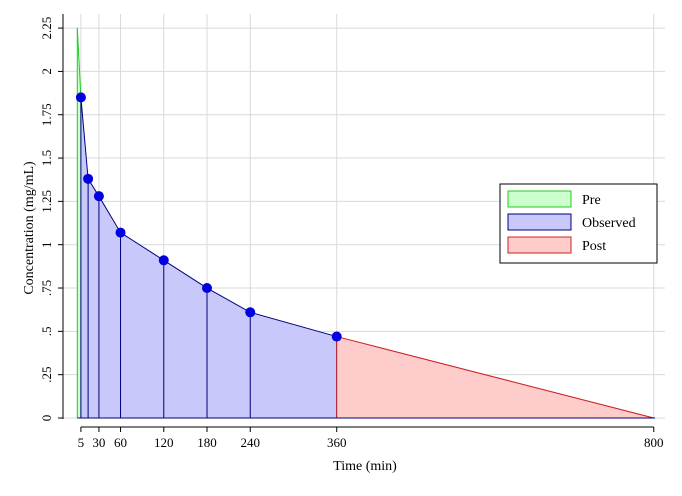  Describe the element at coordinates (29, 228) in the screenshot. I see `y-axis-title: Concentration (mg/mL)` at that location.